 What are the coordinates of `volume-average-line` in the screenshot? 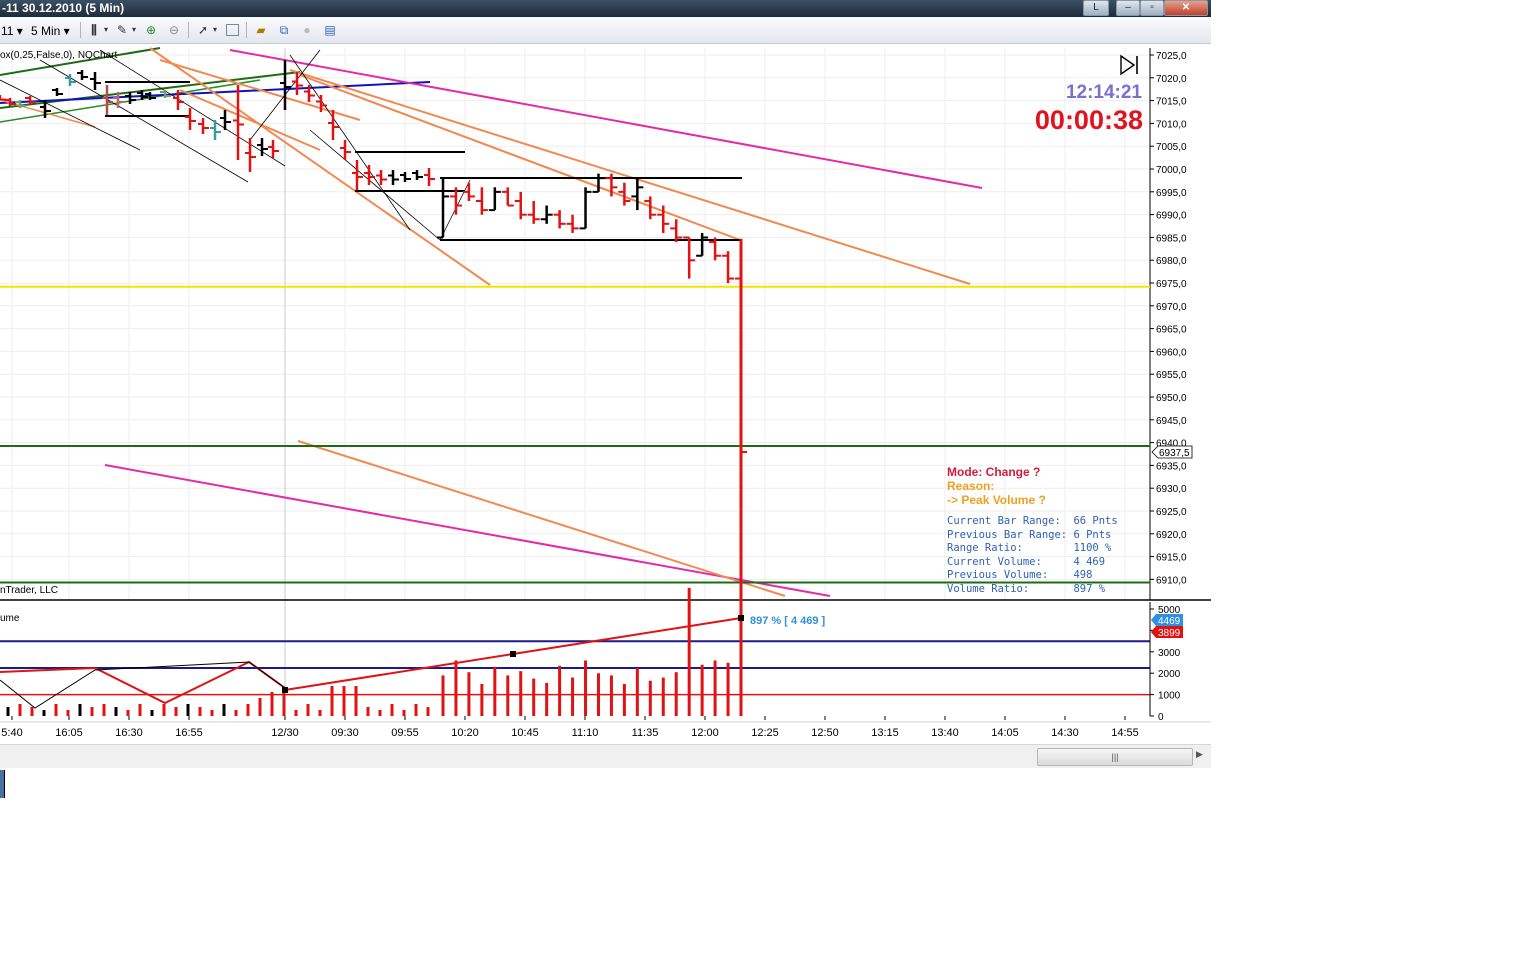 It's located at (143, 685).